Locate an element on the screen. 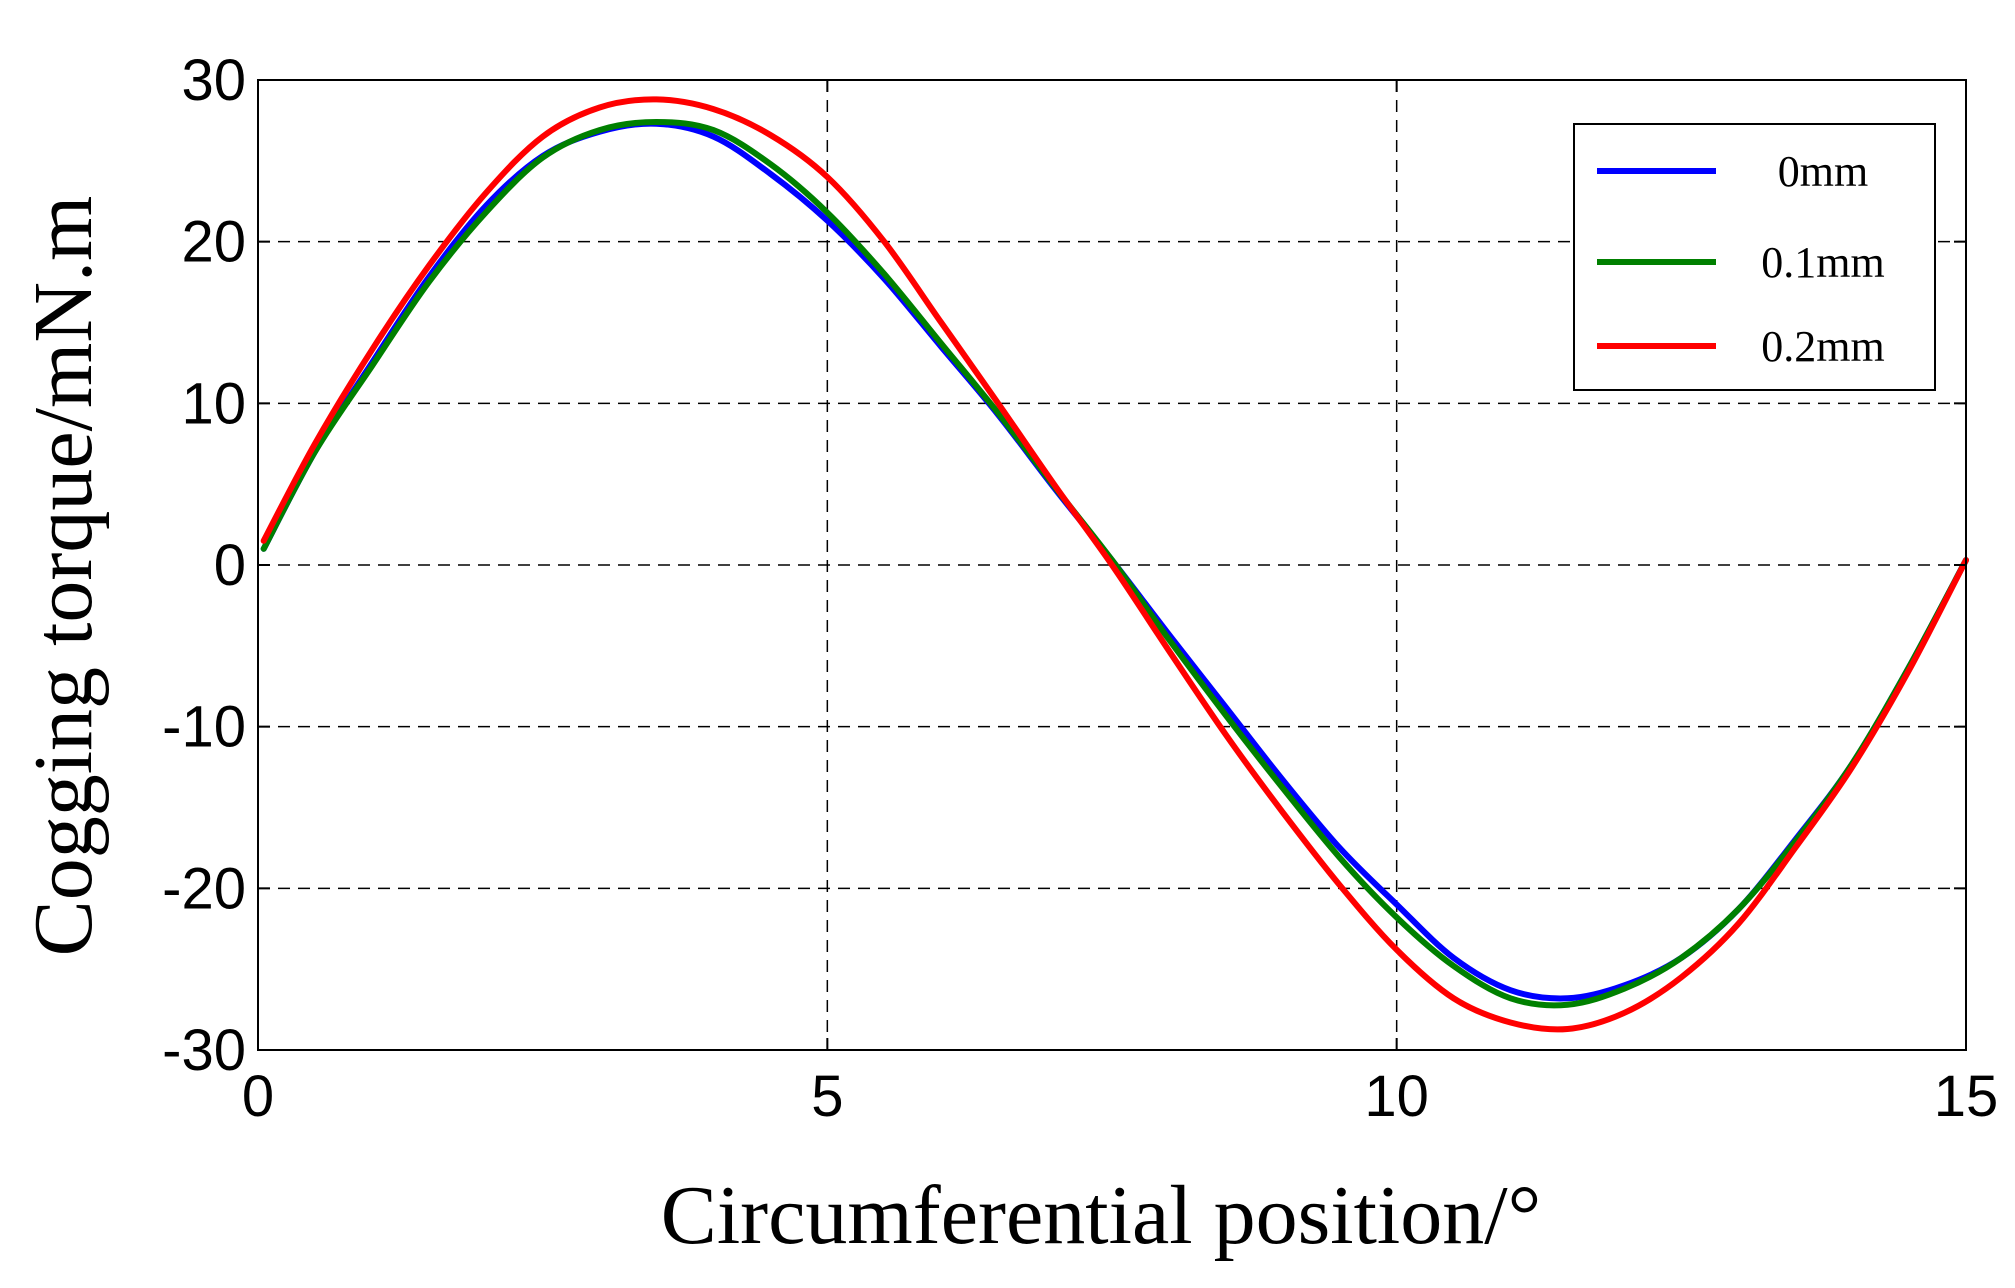 This screenshot has width=2015, height=1288. legend-label-0-1mm: 0.1mm is located at coordinates (1822, 262).